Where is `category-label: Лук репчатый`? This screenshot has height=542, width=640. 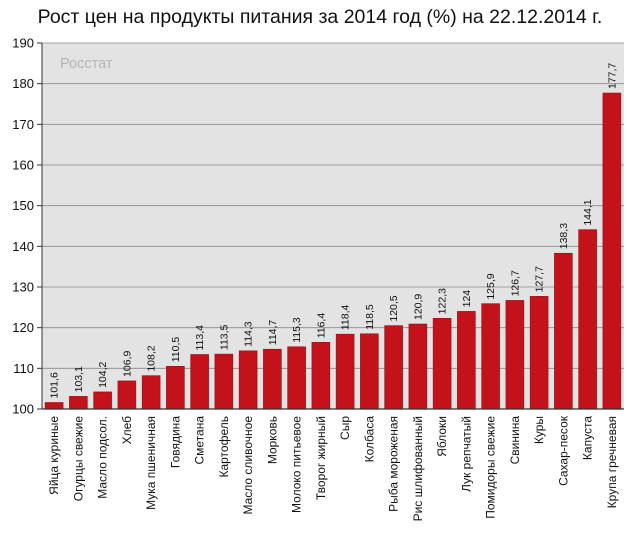 category-label: Лук репчатый is located at coordinates (466, 454).